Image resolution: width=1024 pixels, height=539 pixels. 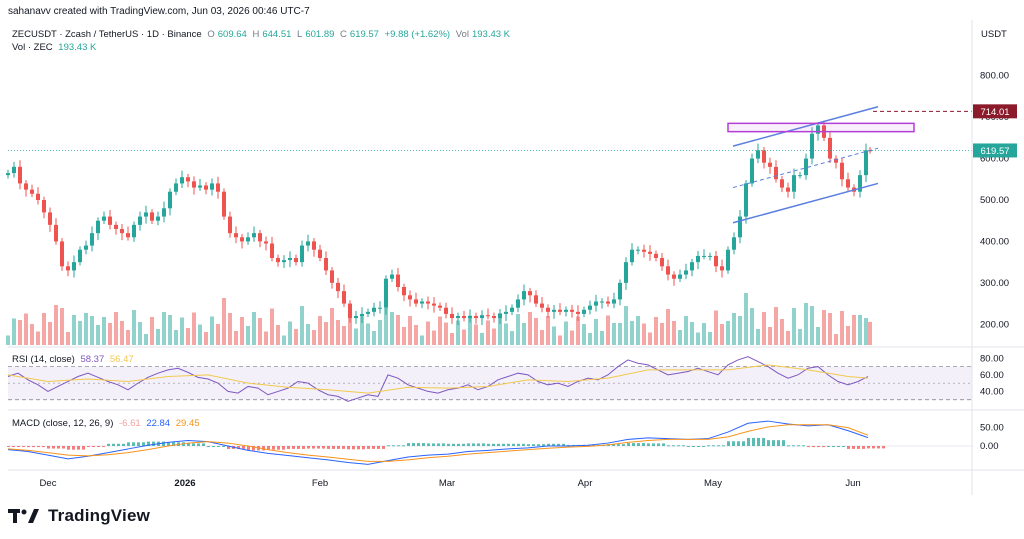 I want to click on time-tick-label: Feb, so click(x=320, y=483).